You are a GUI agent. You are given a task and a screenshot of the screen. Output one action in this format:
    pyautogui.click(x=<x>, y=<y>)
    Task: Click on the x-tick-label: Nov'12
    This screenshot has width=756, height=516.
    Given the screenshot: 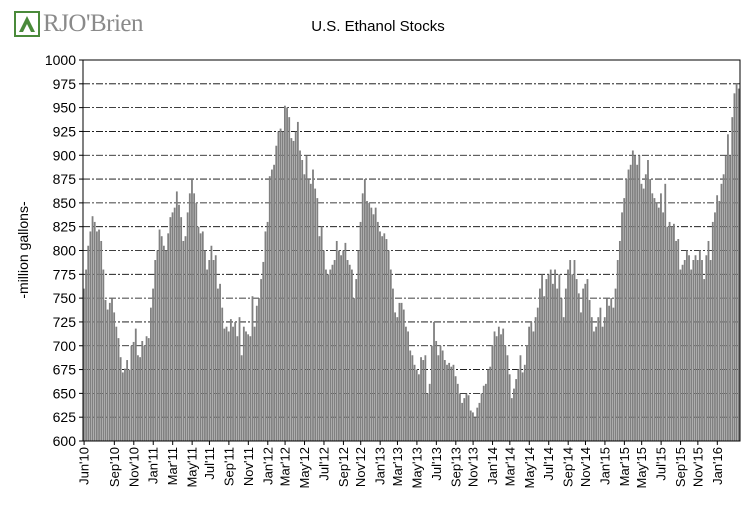 What is the action you would take?
    pyautogui.click(x=360, y=467)
    